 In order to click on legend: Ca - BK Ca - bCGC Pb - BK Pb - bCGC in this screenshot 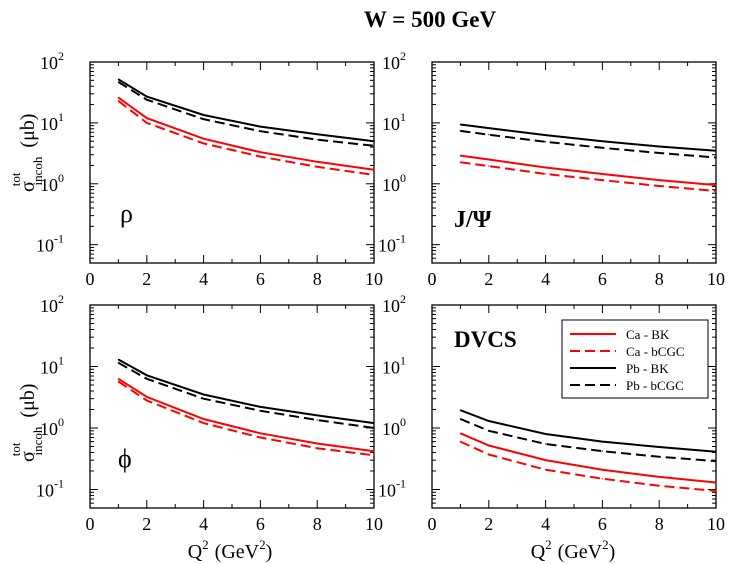, I will do `click(635, 359)`.